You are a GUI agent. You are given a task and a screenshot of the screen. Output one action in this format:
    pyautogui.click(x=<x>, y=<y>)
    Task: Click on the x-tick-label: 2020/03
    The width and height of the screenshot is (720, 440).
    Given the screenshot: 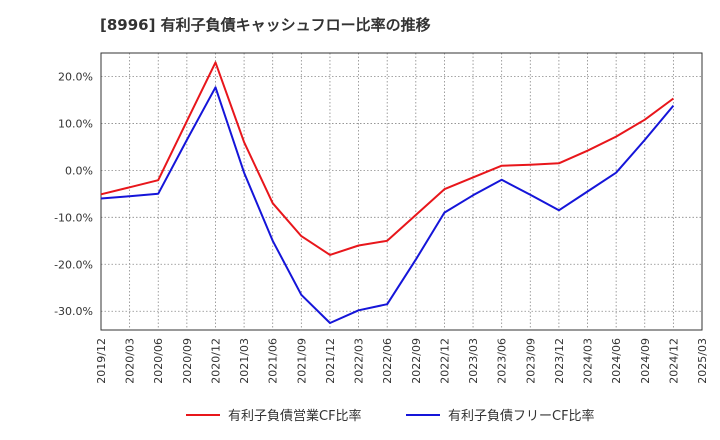 What is the action you would take?
    pyautogui.click(x=130, y=361)
    